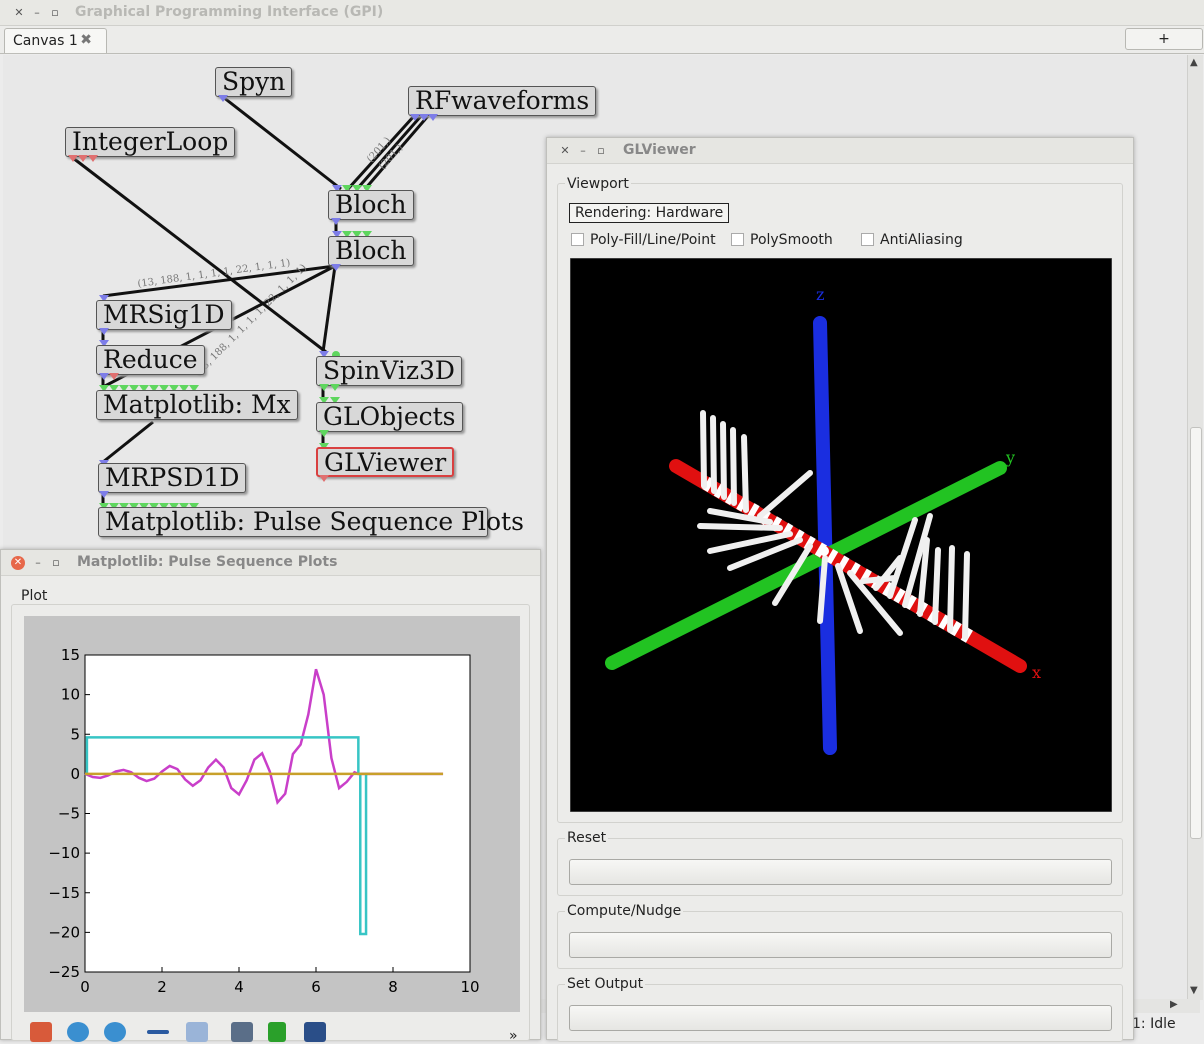 This screenshot has height=1044, width=1204. What do you see at coordinates (502, 101) in the screenshot?
I see `node-rfwaveforms: RFwaveforms` at bounding box center [502, 101].